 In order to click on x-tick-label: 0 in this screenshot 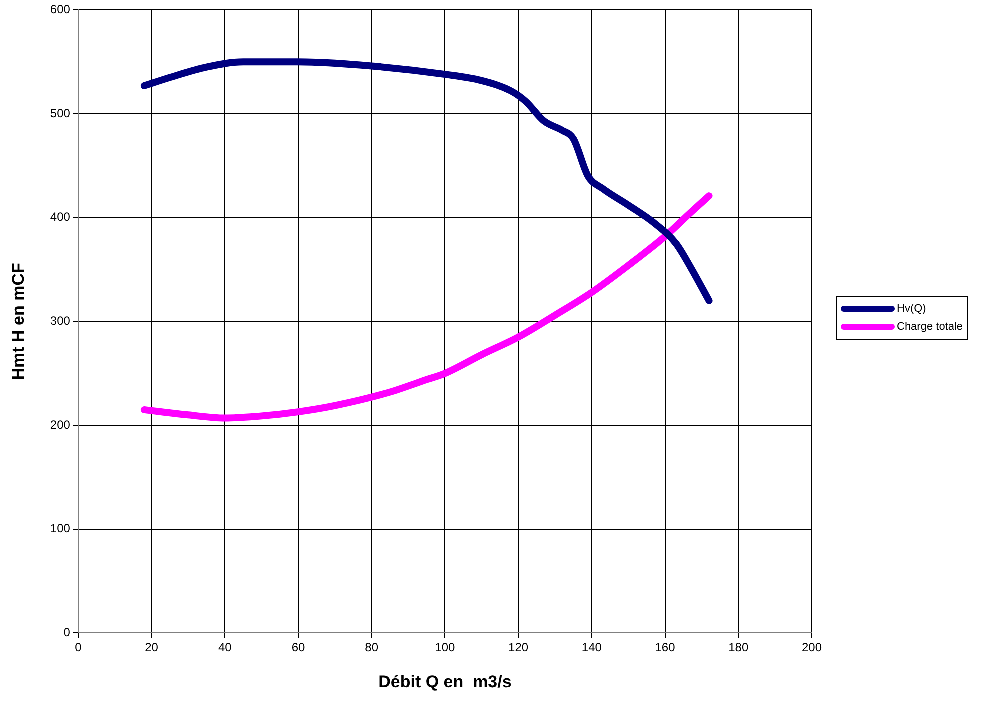, I will do `click(78, 647)`.